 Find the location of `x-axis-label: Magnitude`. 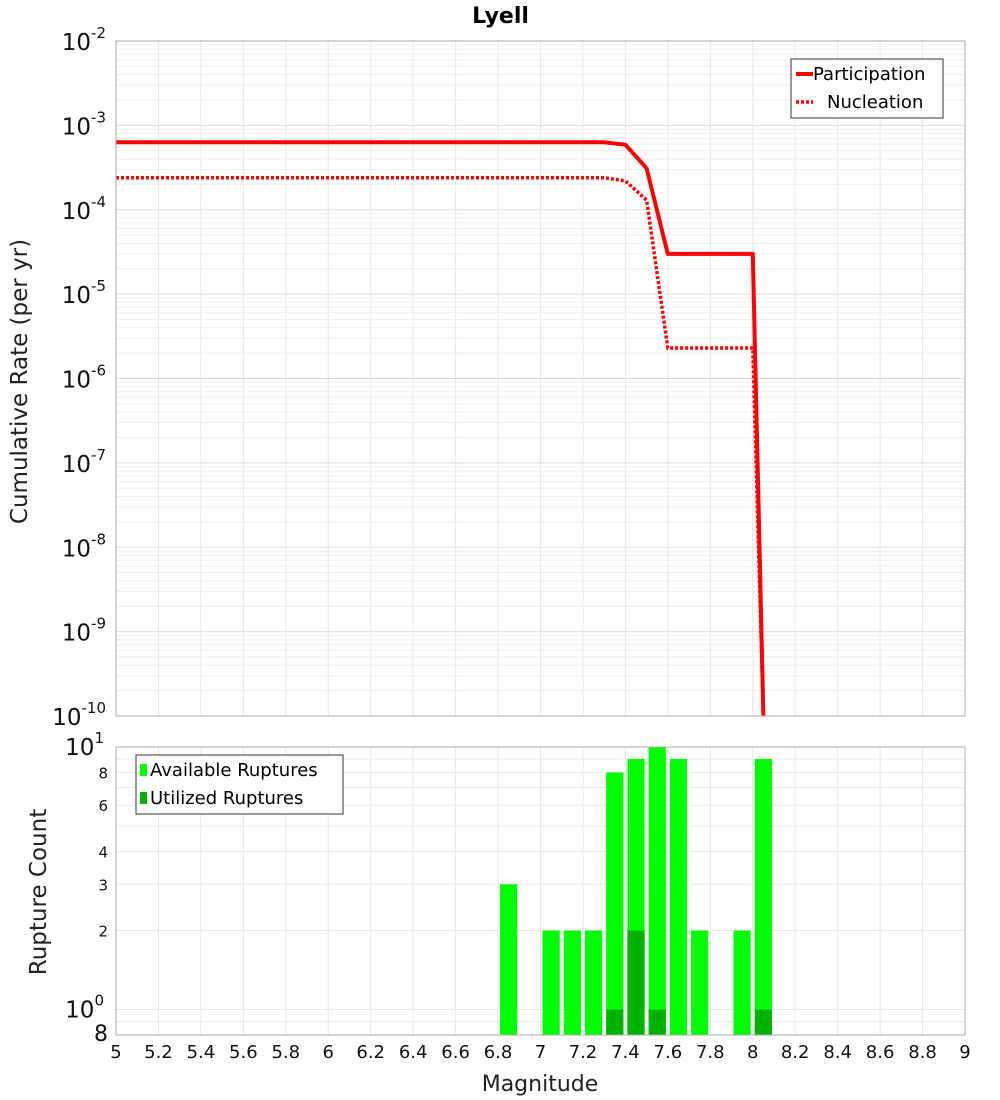

x-axis-label: Magnitude is located at coordinates (540, 1084).